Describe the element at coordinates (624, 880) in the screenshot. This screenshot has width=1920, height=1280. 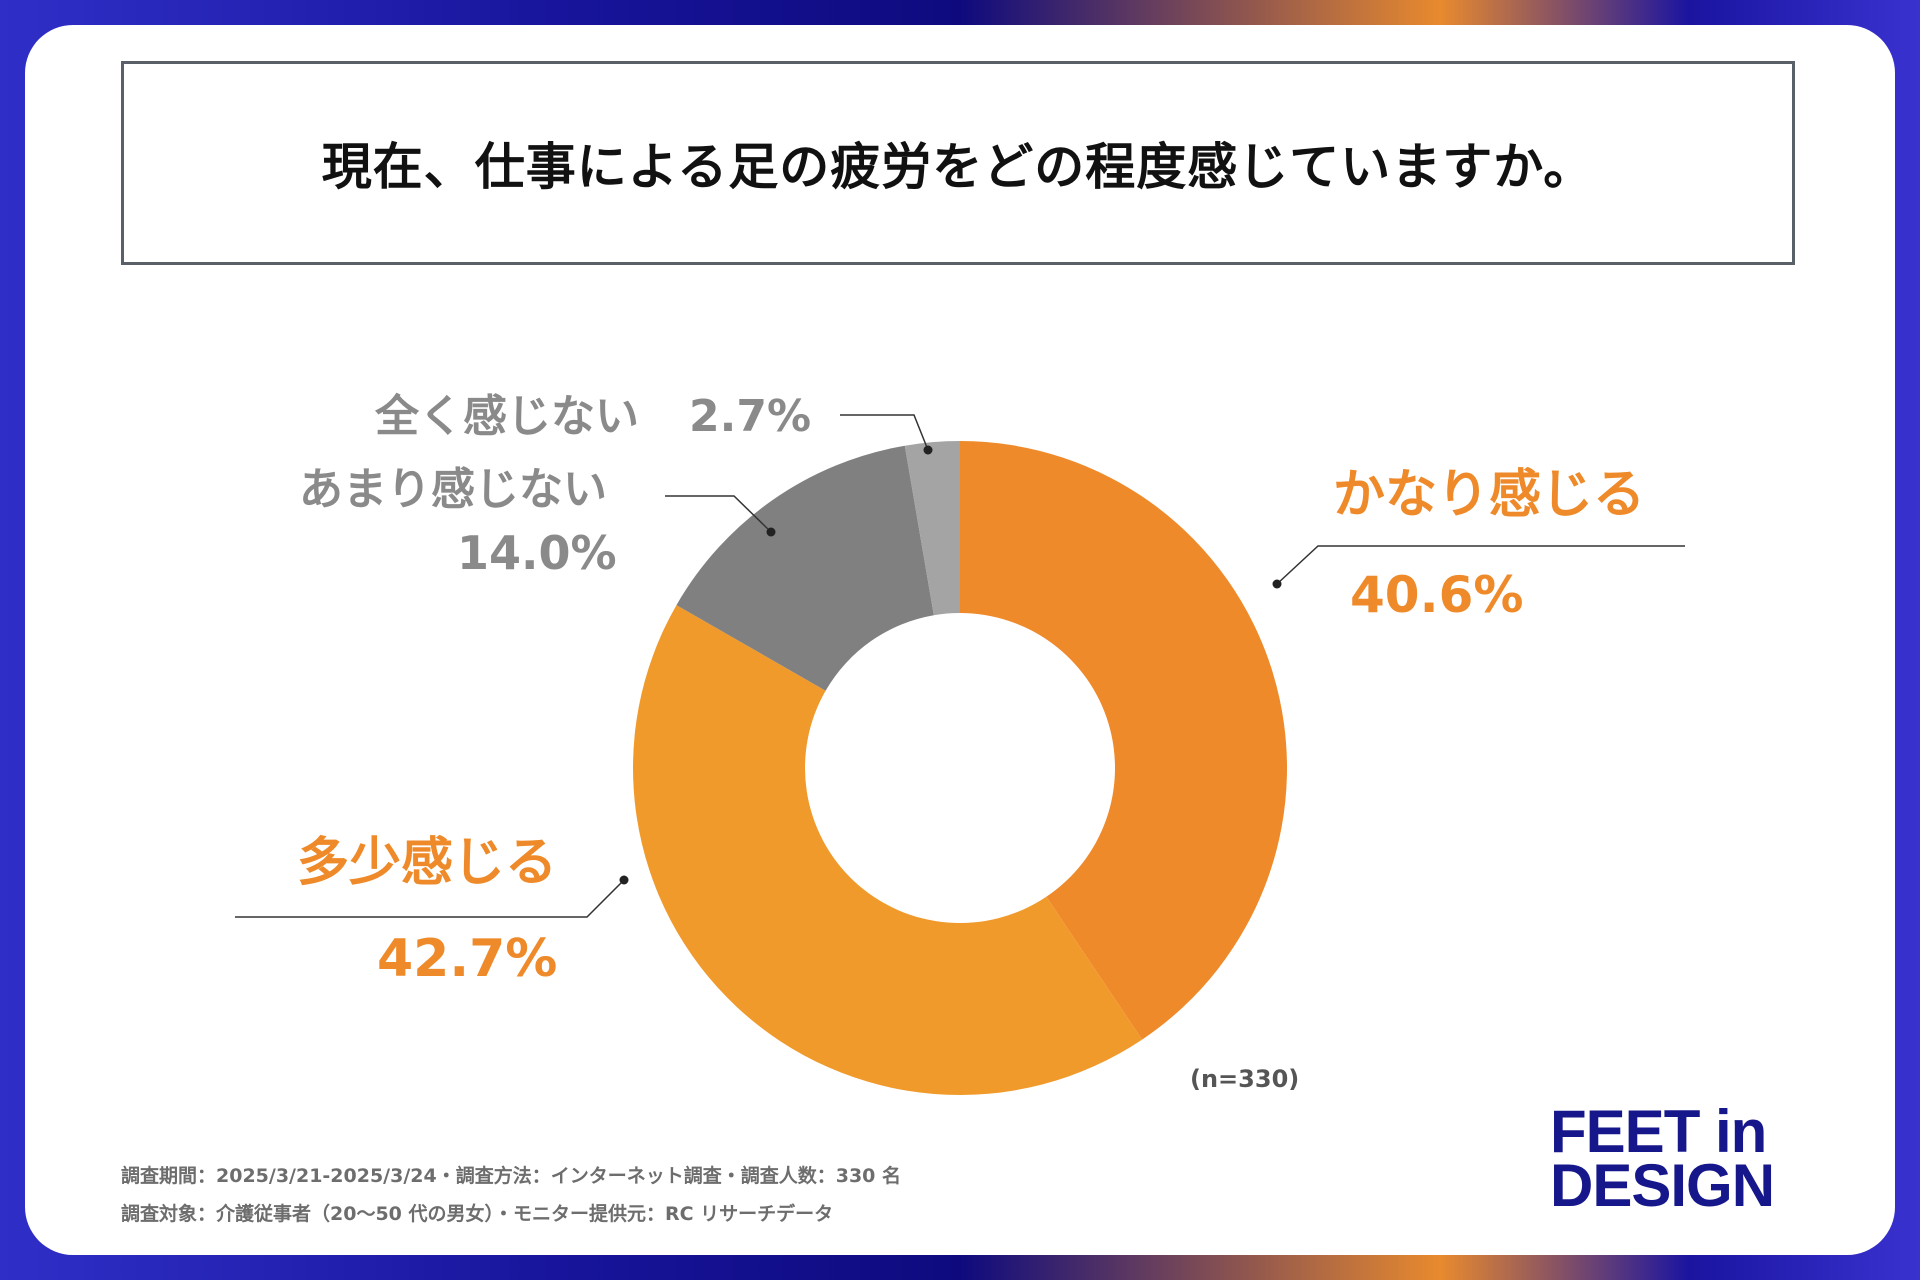
I see `leader-dot-somewhat` at that location.